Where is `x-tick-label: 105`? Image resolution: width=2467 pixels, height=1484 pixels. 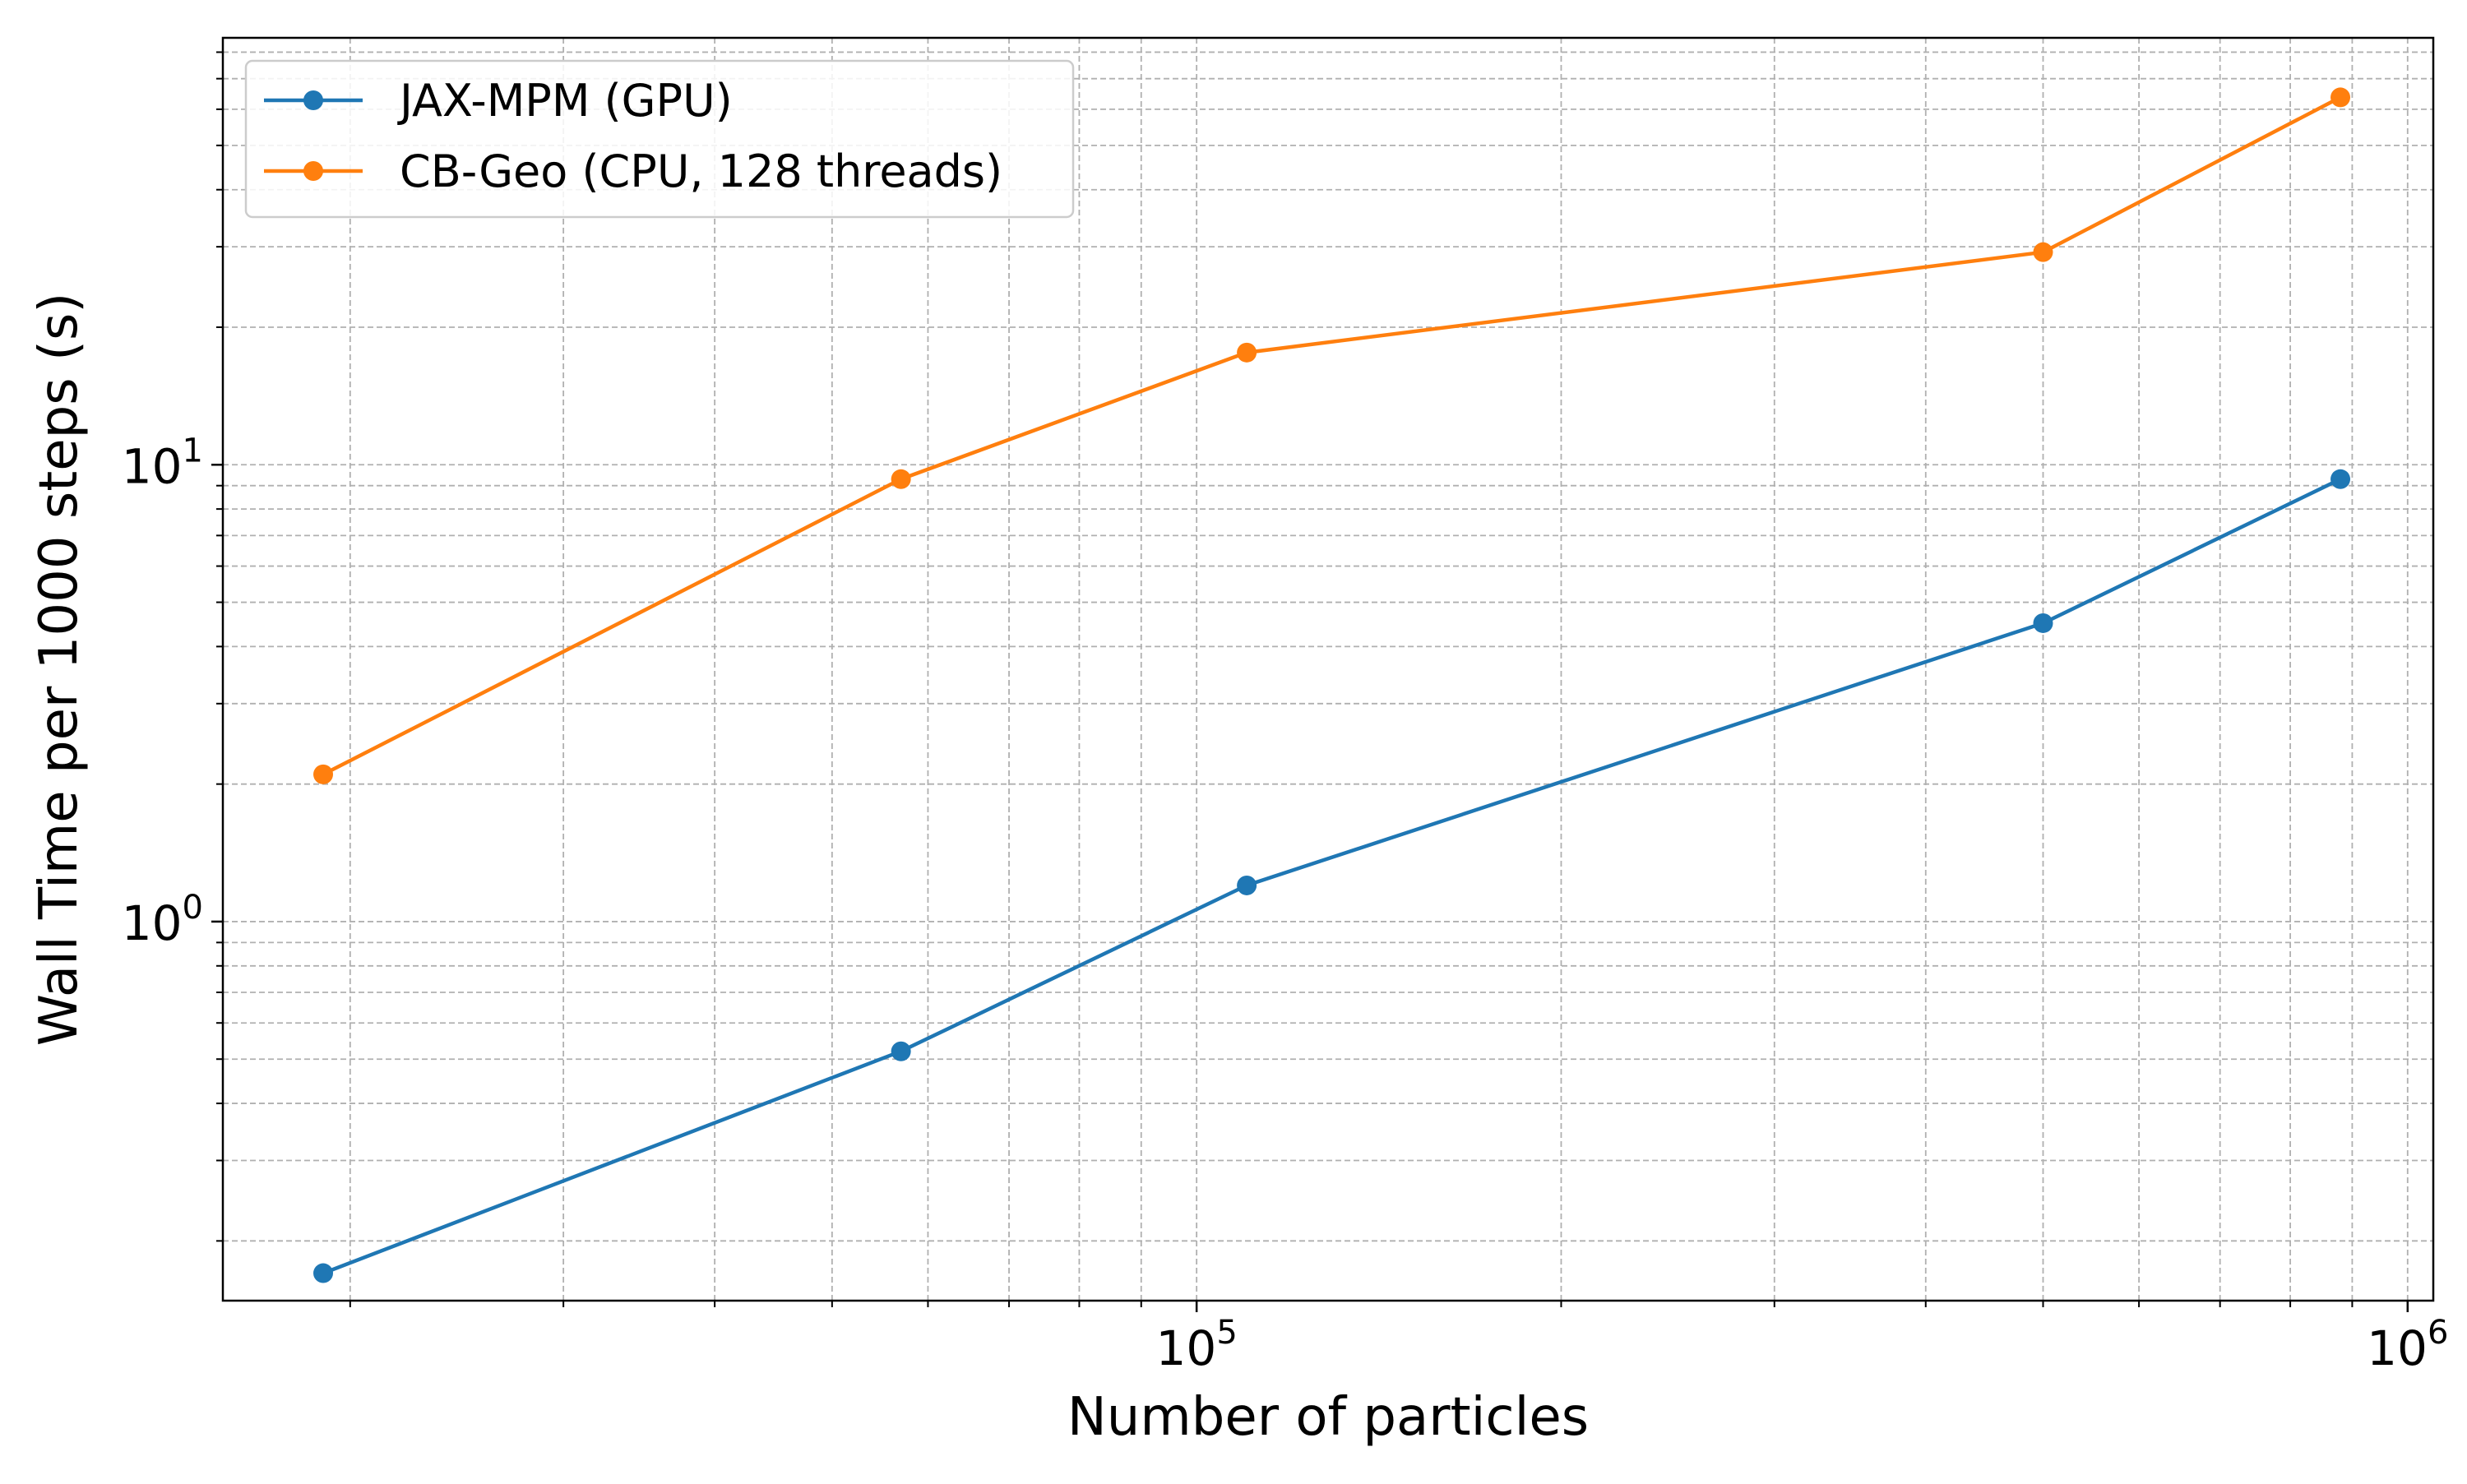
x-tick-label: 105 is located at coordinates (1197, 1345).